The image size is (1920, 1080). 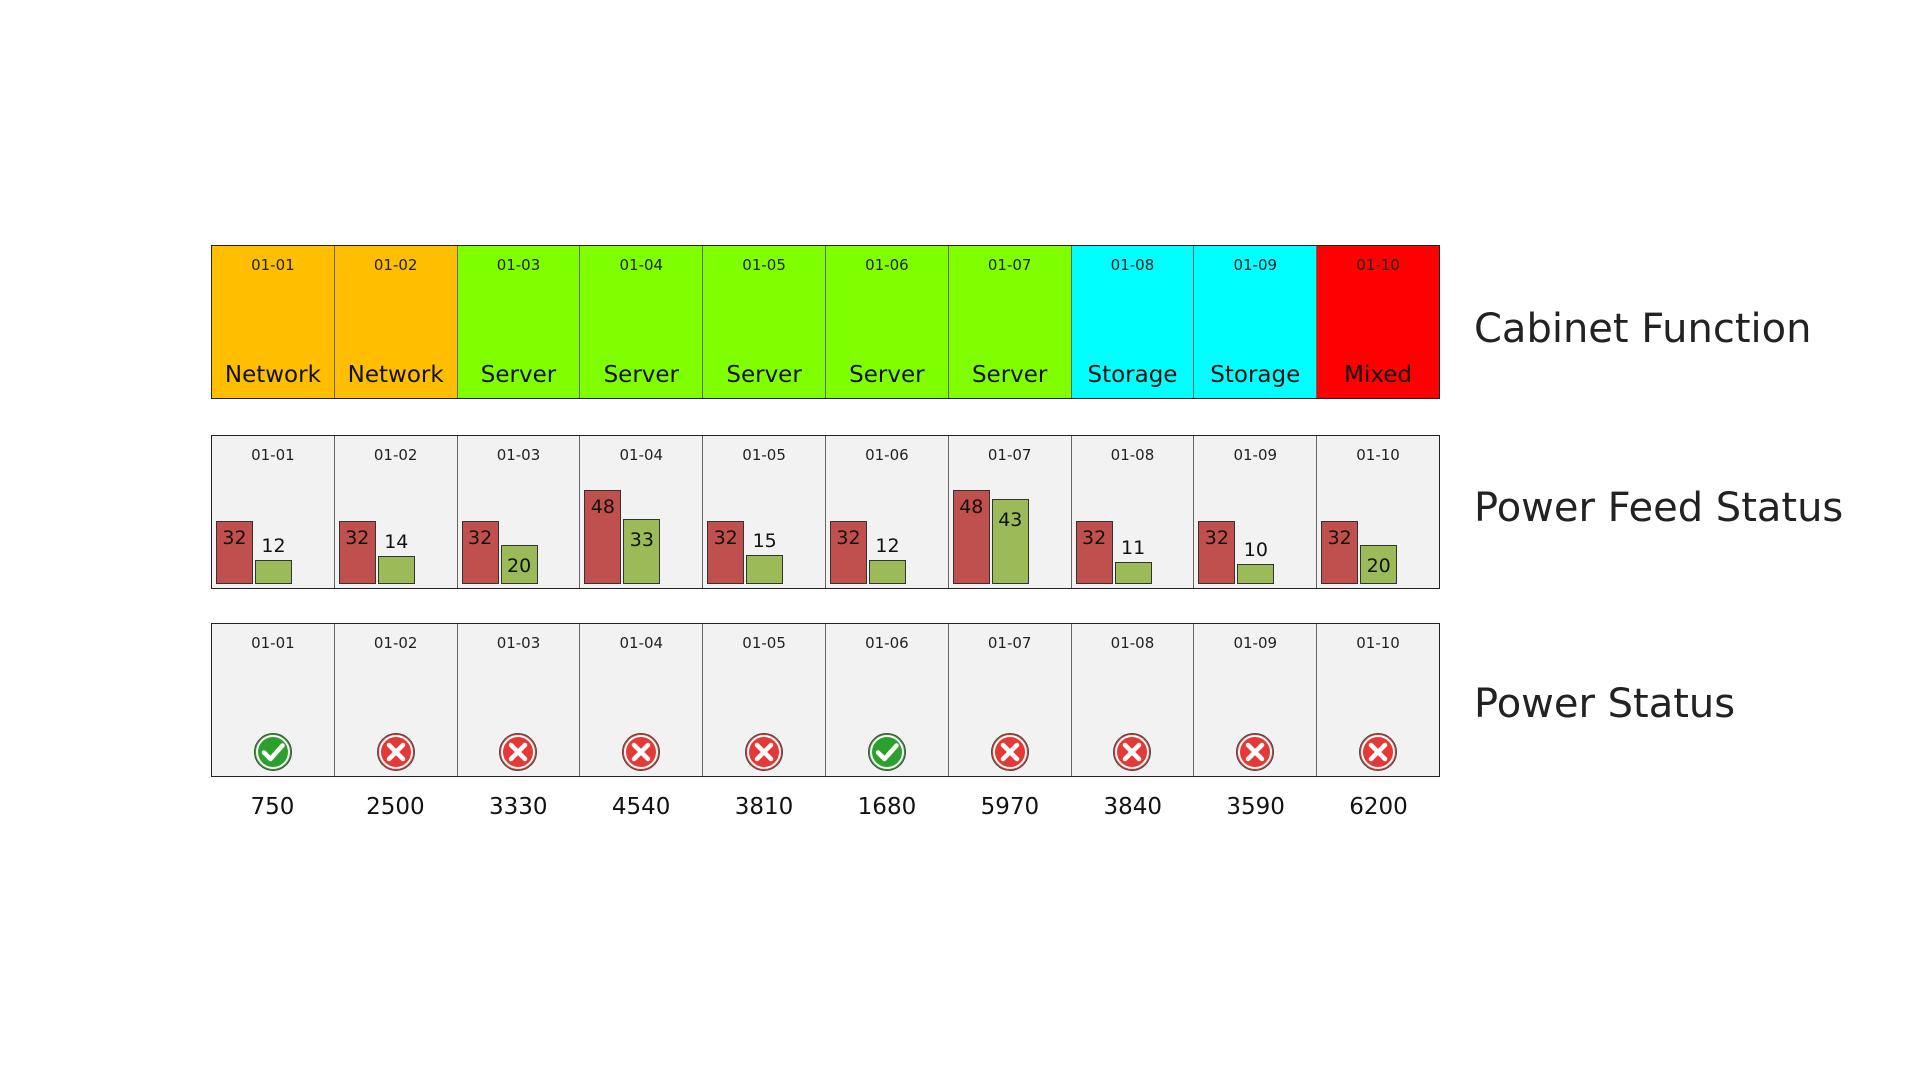 I want to click on cabinet-function-cell: 01-08 Storage, so click(x=1133, y=322).